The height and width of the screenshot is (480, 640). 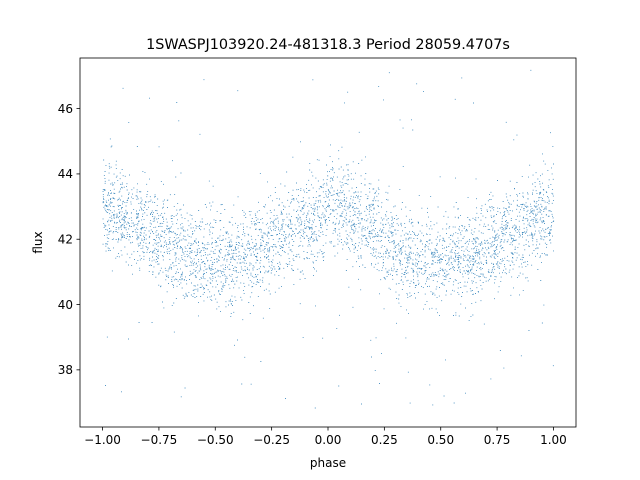 What do you see at coordinates (271, 440) in the screenshot?
I see `x-tick-label: −0.25` at bounding box center [271, 440].